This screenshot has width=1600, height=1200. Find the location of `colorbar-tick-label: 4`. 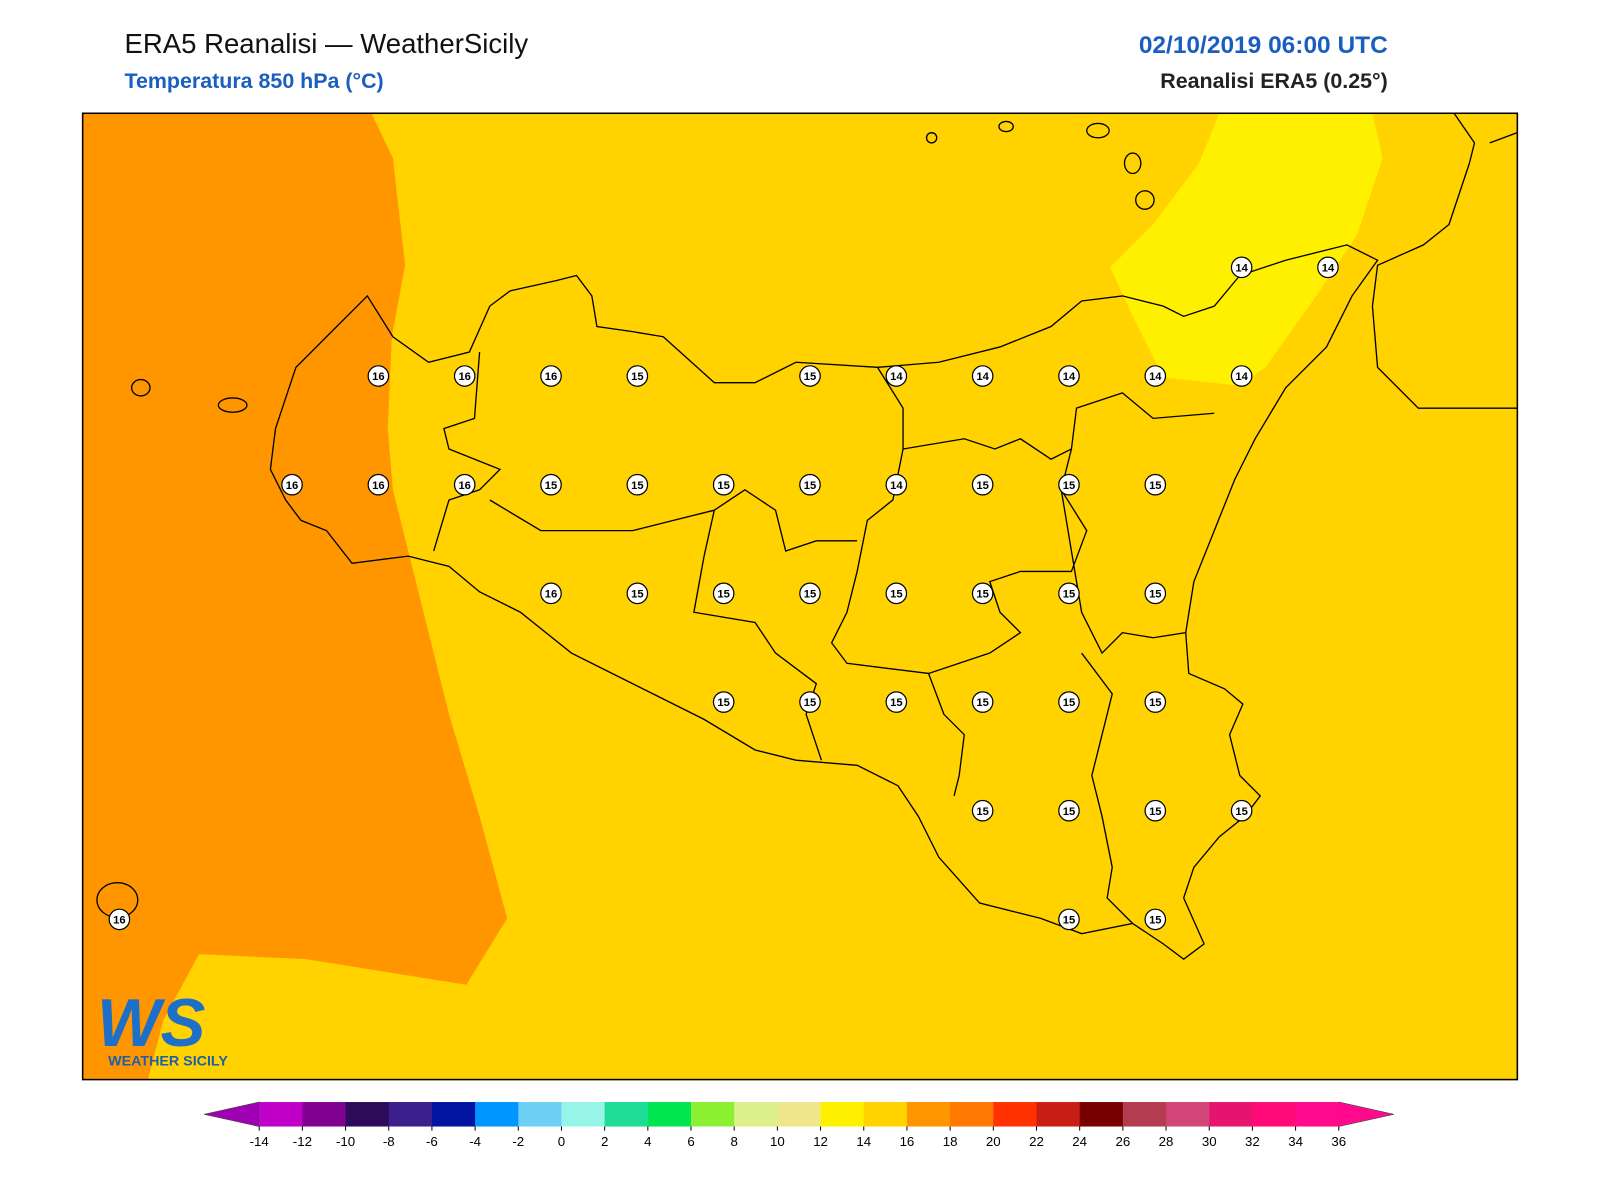

colorbar-tick-label: 4 is located at coordinates (647, 1141).